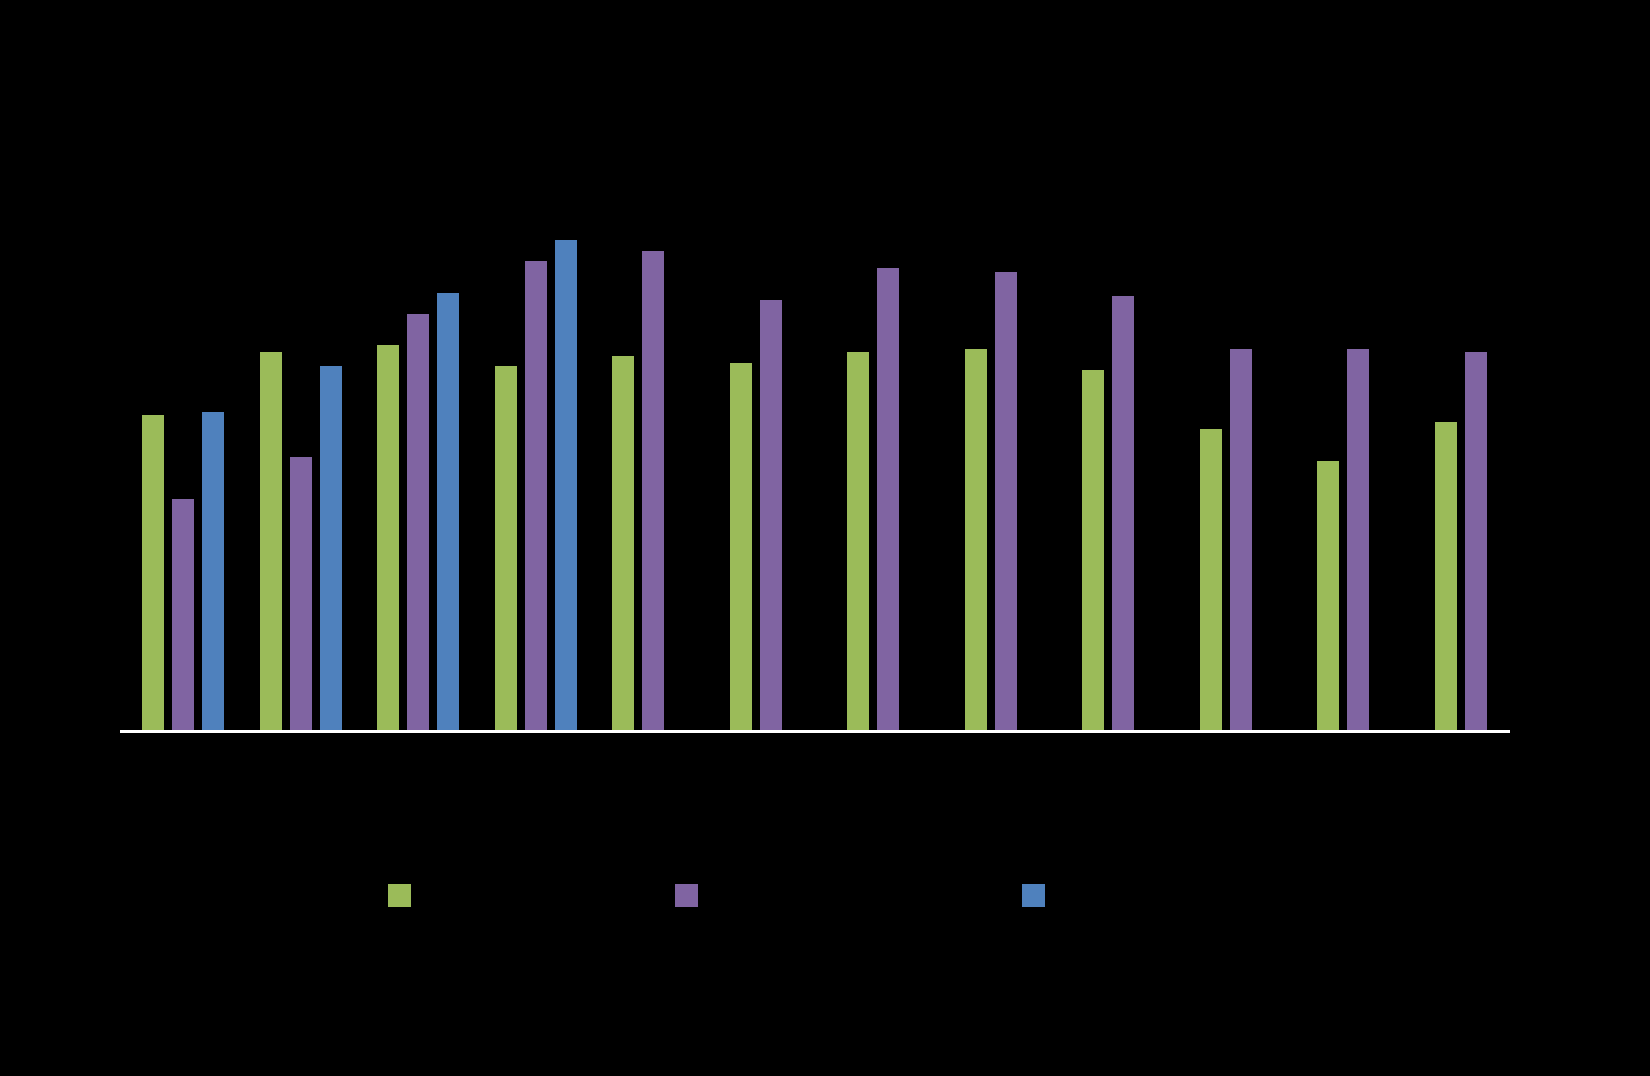 The image size is (1650, 1076). What do you see at coordinates (399, 895) in the screenshot?
I see `legend-swatch-green-icon` at bounding box center [399, 895].